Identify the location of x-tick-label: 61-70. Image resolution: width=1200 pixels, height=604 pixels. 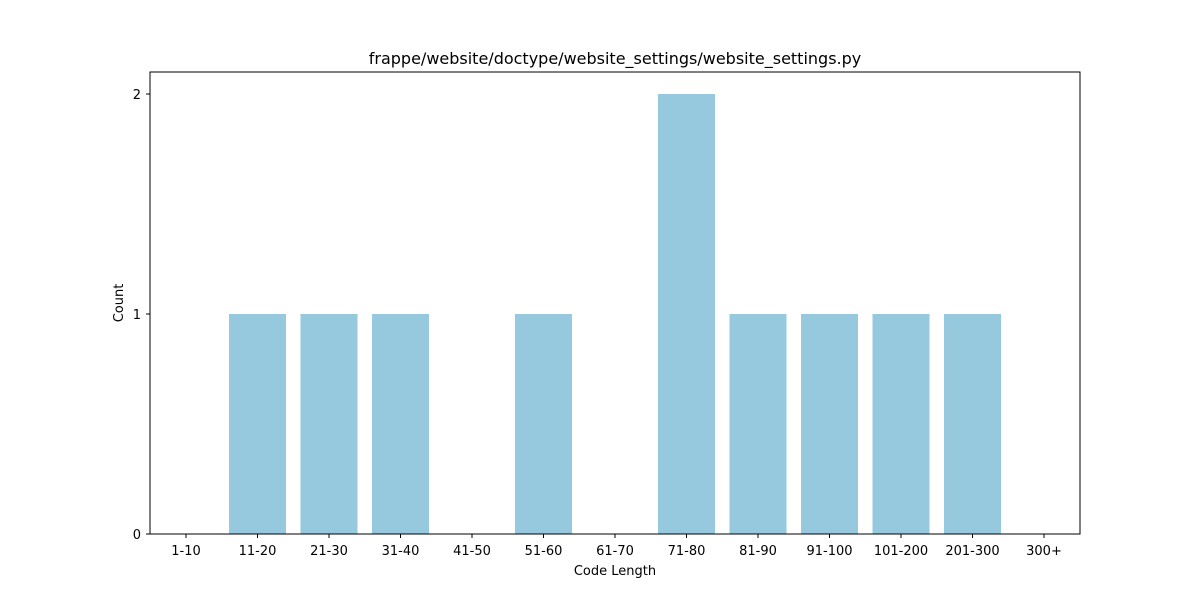
(615, 551).